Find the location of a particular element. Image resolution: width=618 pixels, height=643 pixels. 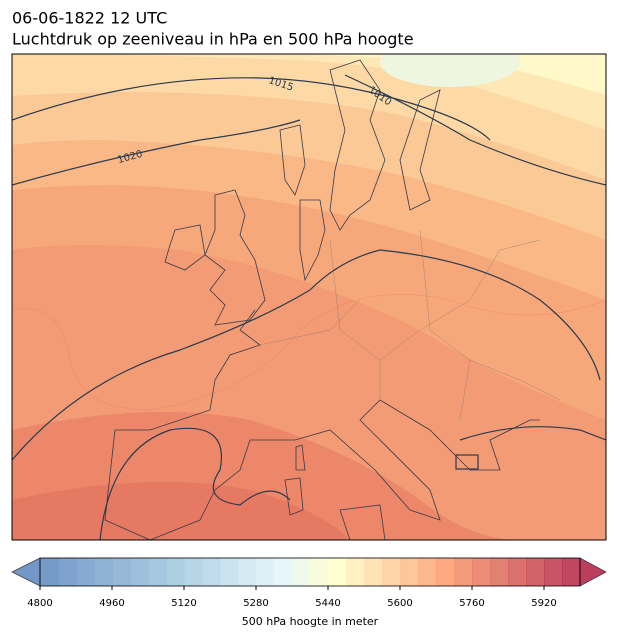

colorbar-tick-label: 5600 is located at coordinates (399, 603).